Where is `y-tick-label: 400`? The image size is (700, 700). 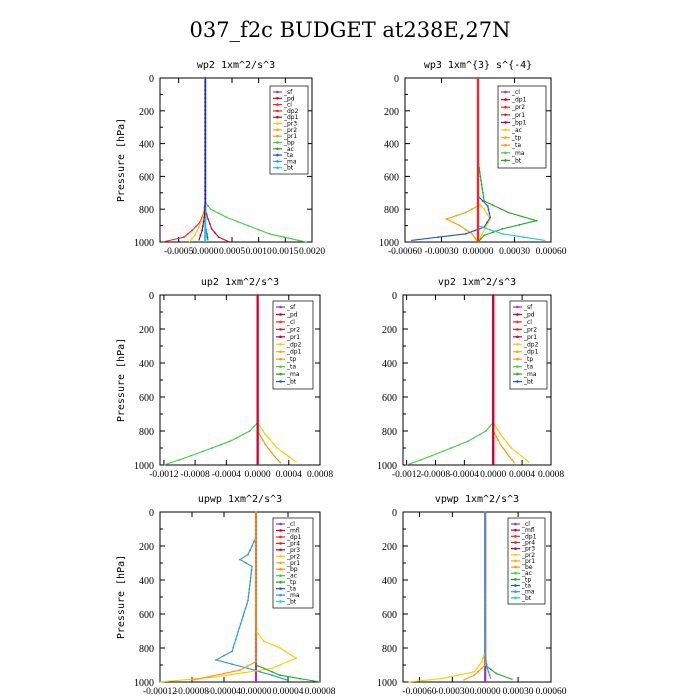 y-tick-label: 400 is located at coordinates (389, 364).